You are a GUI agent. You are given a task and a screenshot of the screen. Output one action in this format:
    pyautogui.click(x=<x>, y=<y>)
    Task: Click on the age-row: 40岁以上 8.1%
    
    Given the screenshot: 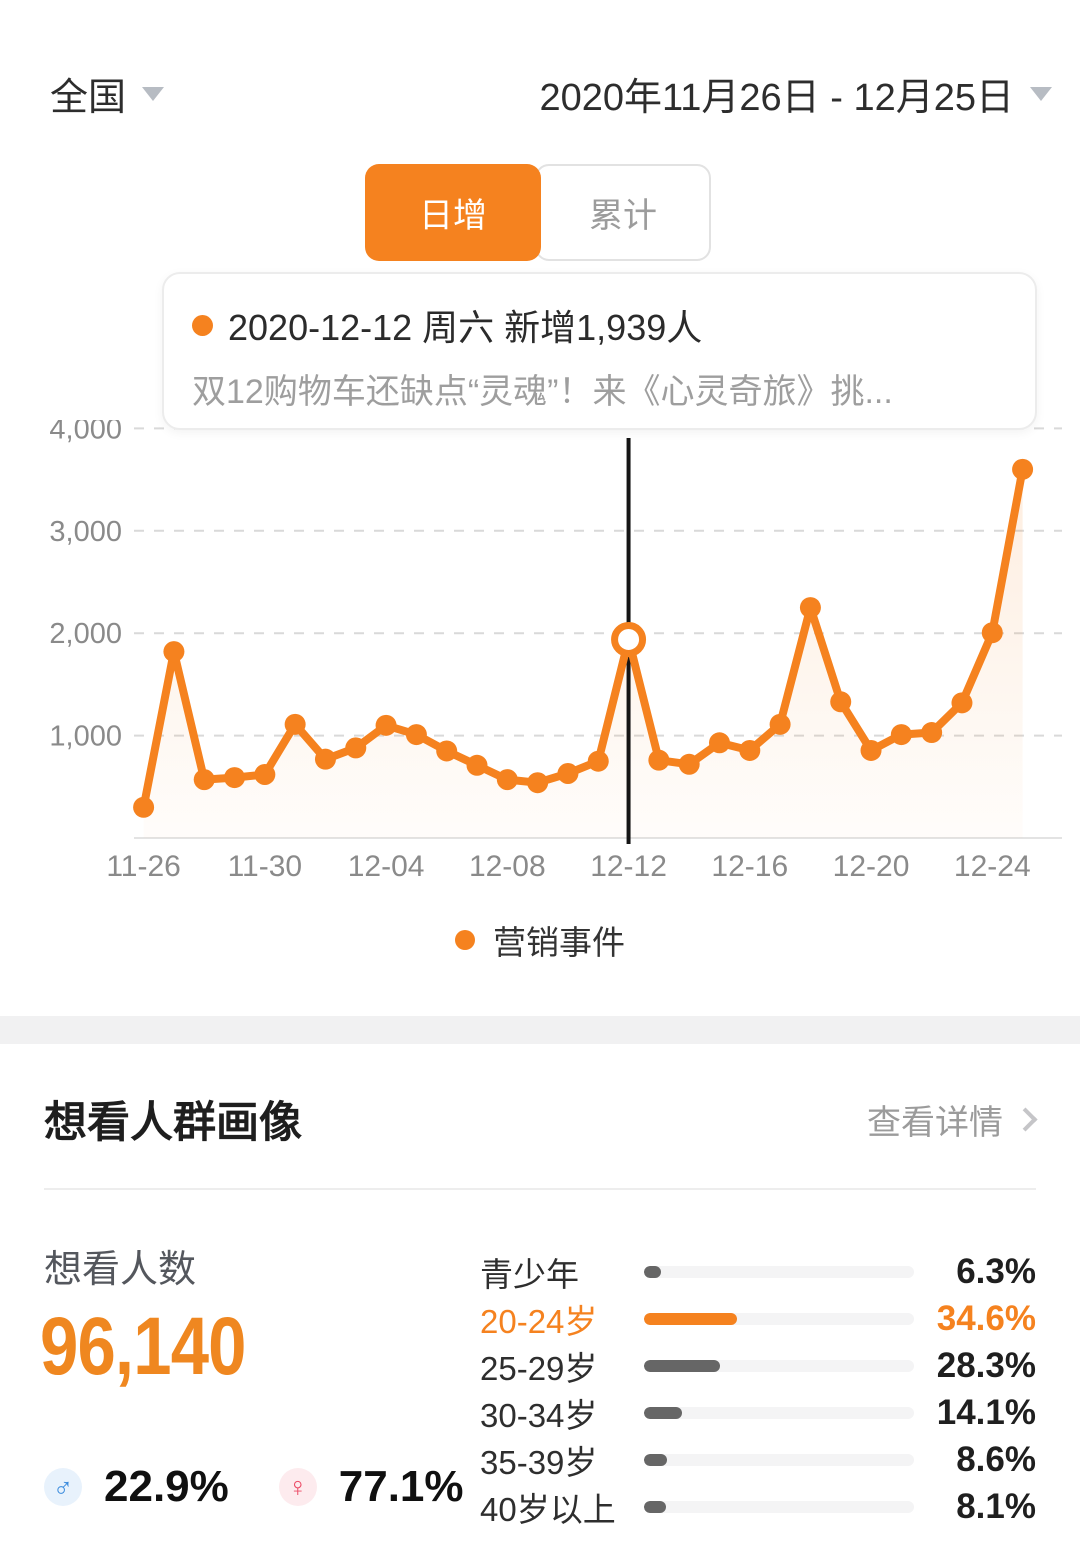 What is the action you would take?
    pyautogui.click(x=758, y=1506)
    